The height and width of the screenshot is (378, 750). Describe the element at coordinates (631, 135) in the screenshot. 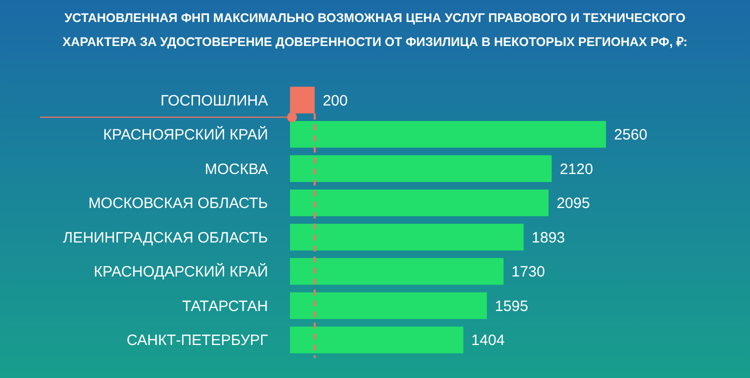

I see `data-label: 2560` at that location.